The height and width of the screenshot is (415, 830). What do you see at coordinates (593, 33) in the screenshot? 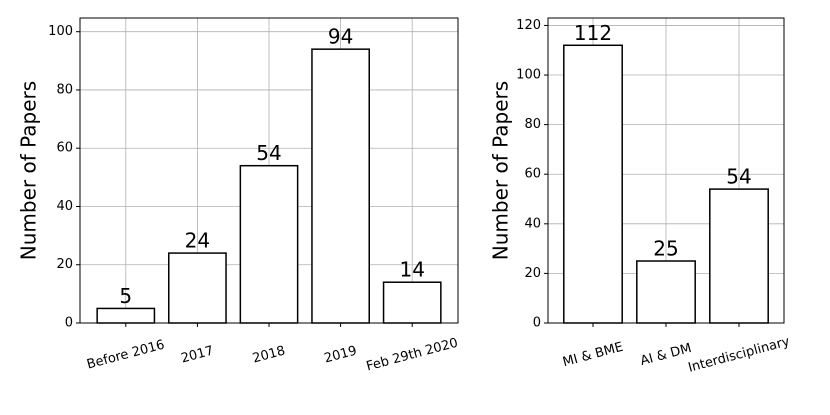
I see `value-label: 112` at bounding box center [593, 33].